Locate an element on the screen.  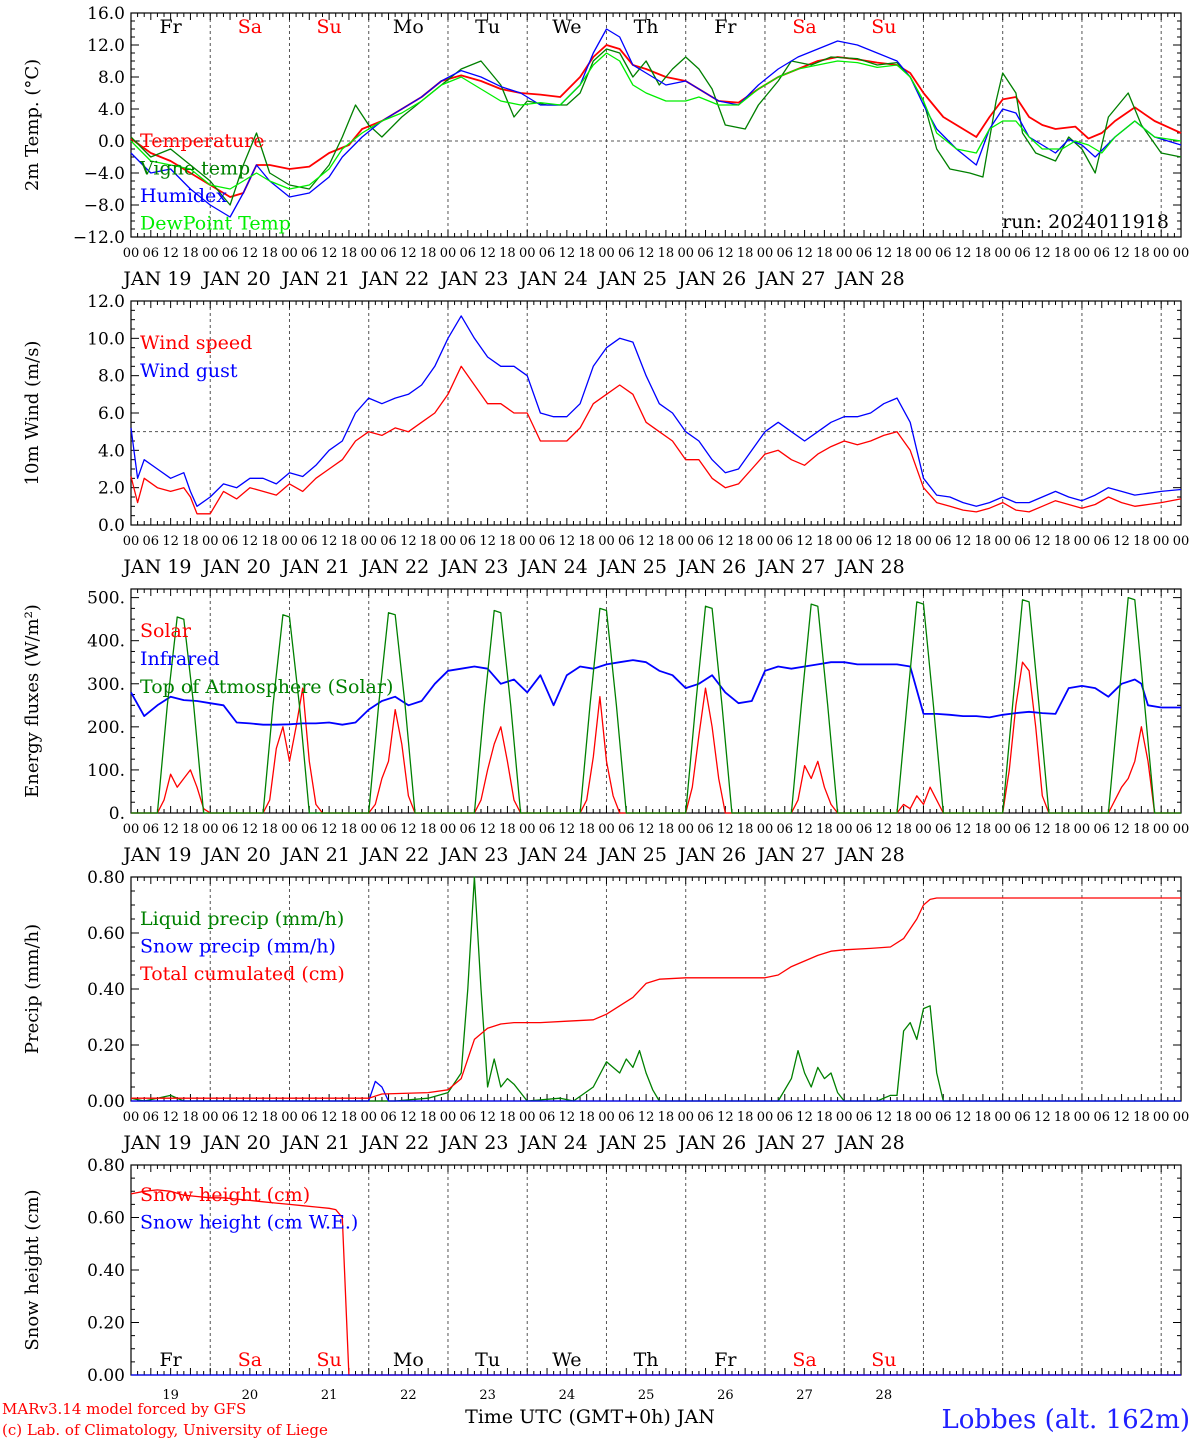
y-tick-label: 0.0 is located at coordinates (111, 526).